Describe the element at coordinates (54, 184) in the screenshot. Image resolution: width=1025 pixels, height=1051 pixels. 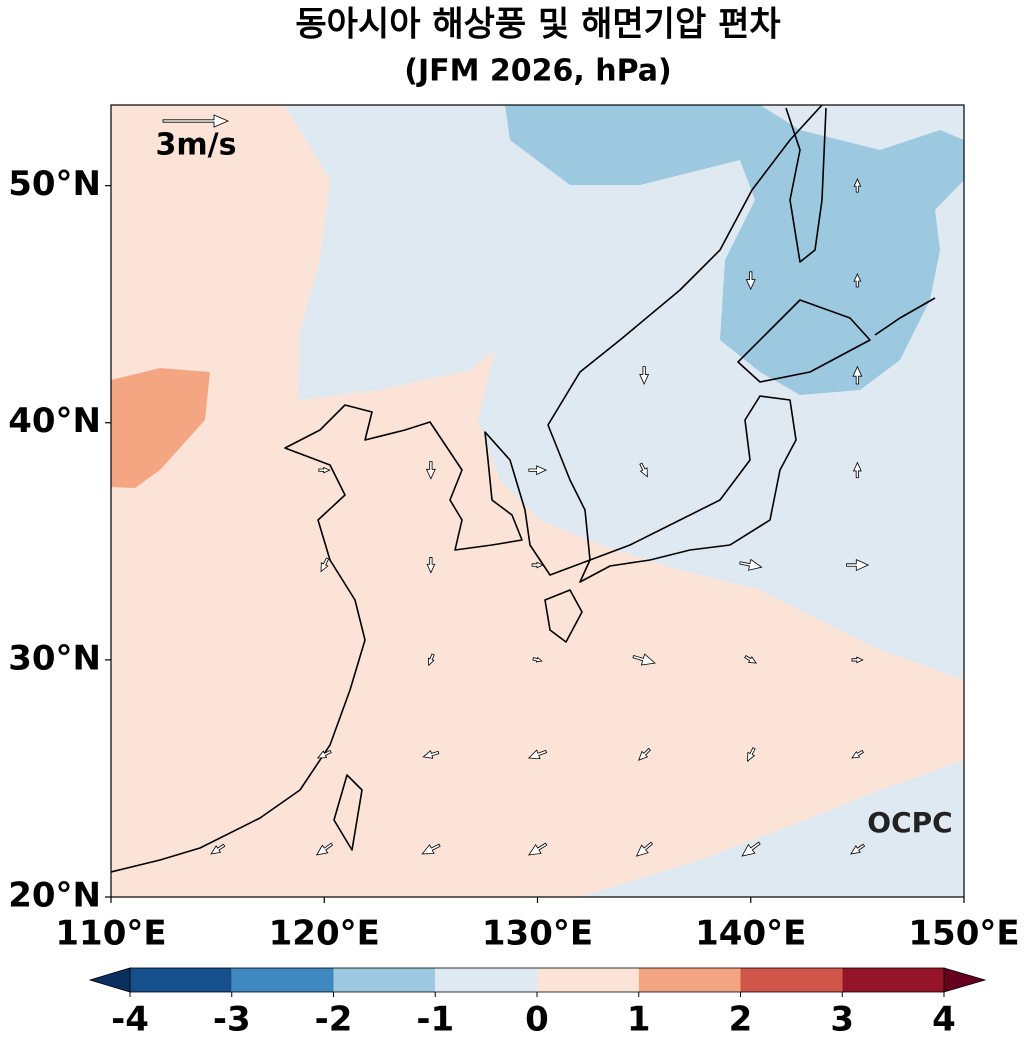
I see `y-tick-label: 50°N` at that location.